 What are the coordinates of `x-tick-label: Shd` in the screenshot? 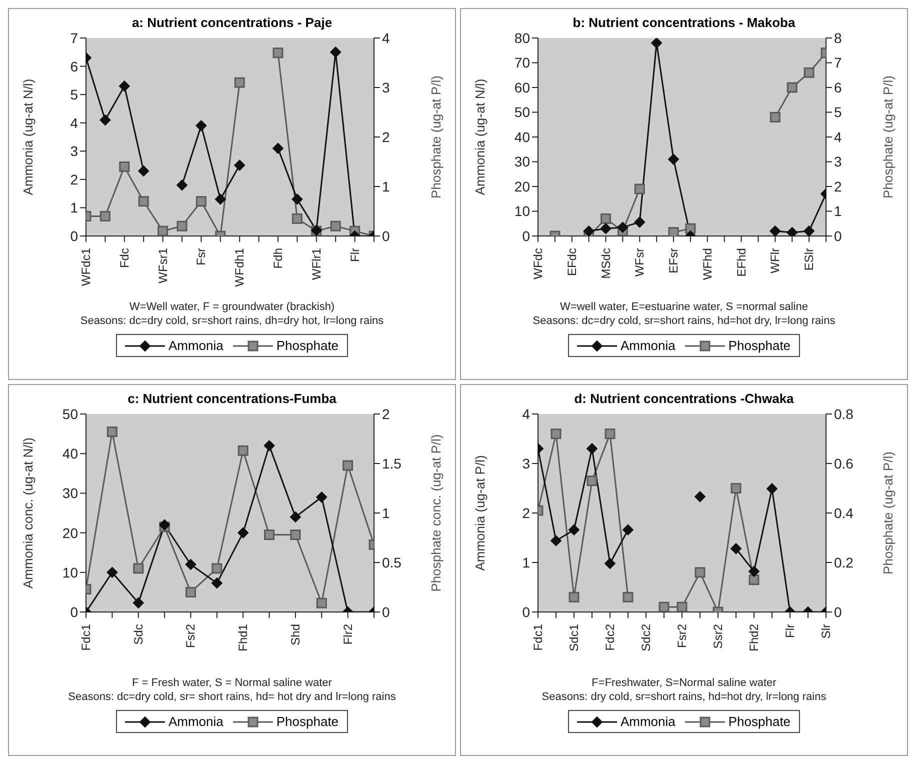 It's located at (295, 635).